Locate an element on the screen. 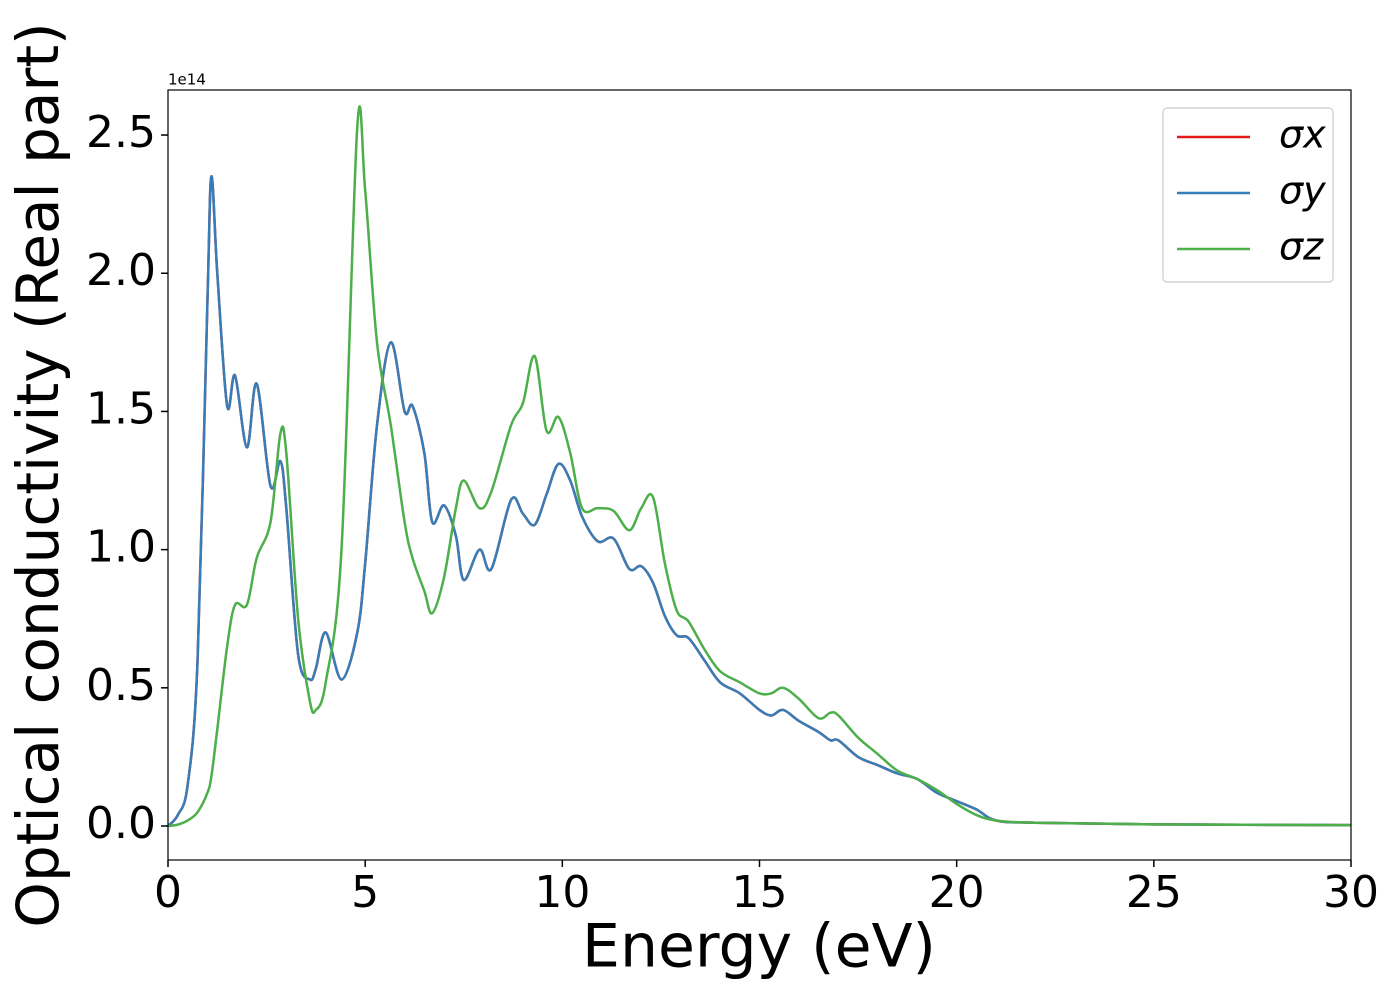 This screenshot has width=1400, height=1000. legend-box is located at coordinates (1248, 195).